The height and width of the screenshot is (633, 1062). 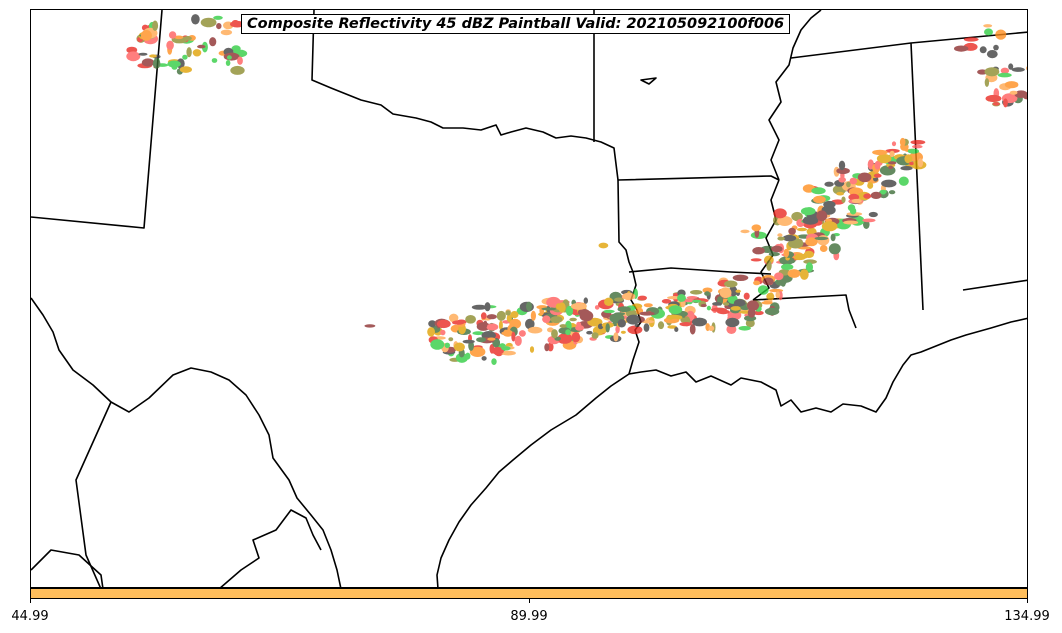 What do you see at coordinates (648, 81) in the screenshot?
I see `lake-outline` at bounding box center [648, 81].